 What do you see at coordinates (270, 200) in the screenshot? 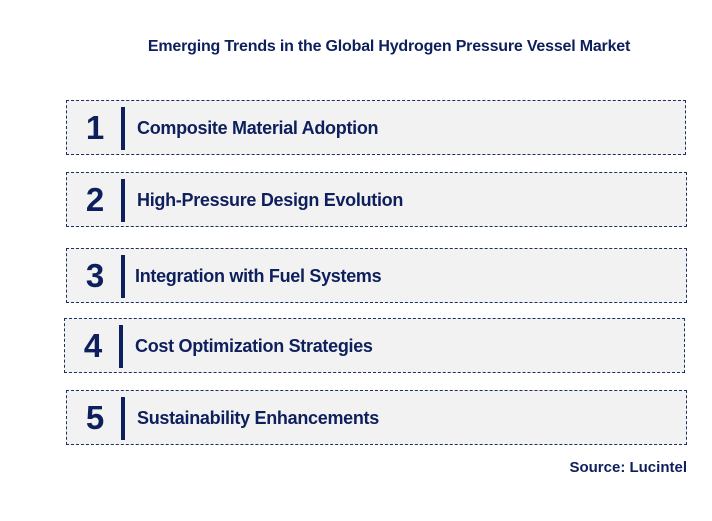
I see `trend-label: High-Pressure Design Evolution` at bounding box center [270, 200].